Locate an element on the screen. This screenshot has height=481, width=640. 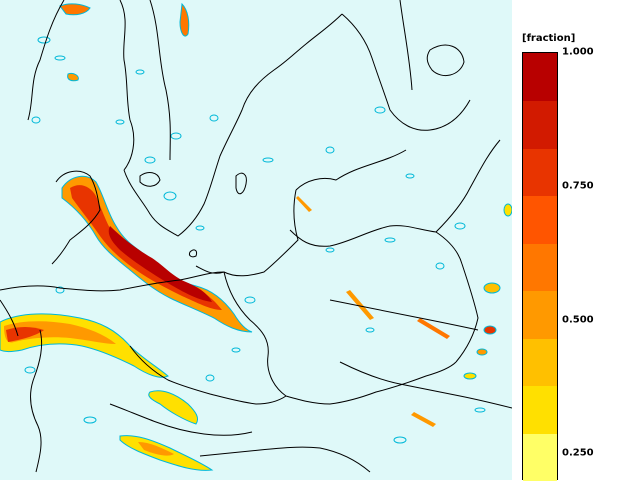
border-czech-south is located at coordinates (181, 419).